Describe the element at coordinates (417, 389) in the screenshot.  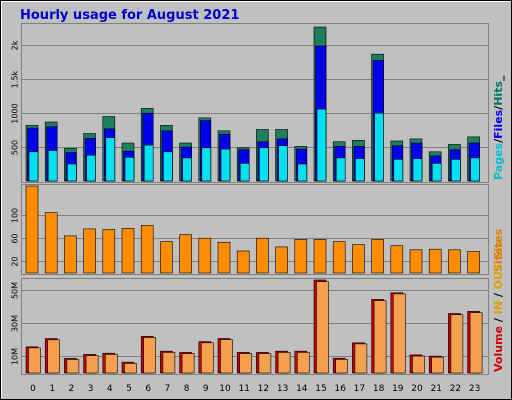
I see `hour-label: 20` at that location.